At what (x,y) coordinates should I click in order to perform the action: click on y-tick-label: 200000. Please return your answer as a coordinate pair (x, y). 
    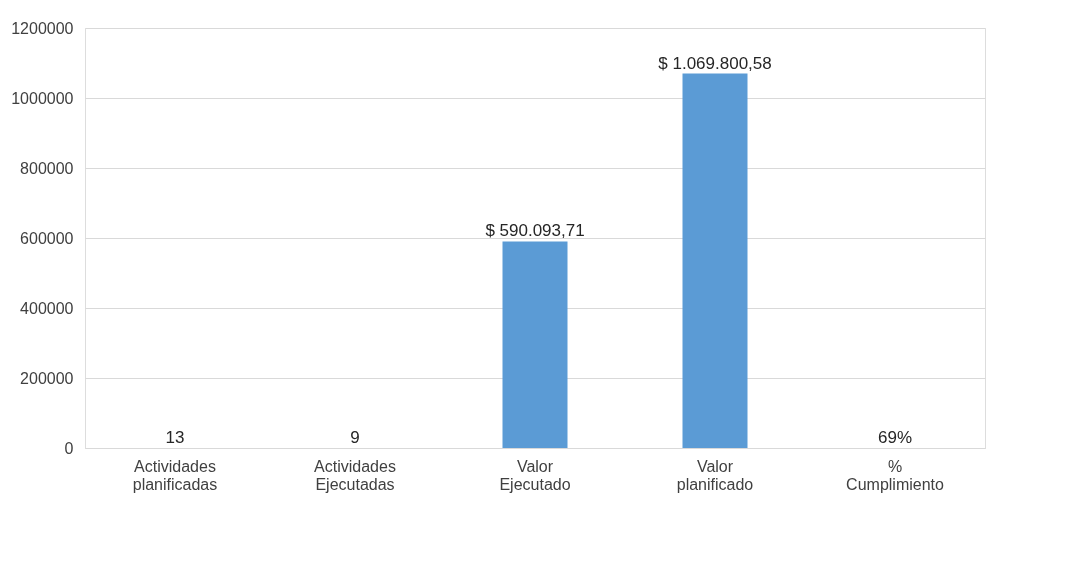
    Looking at the image, I should click on (47, 378).